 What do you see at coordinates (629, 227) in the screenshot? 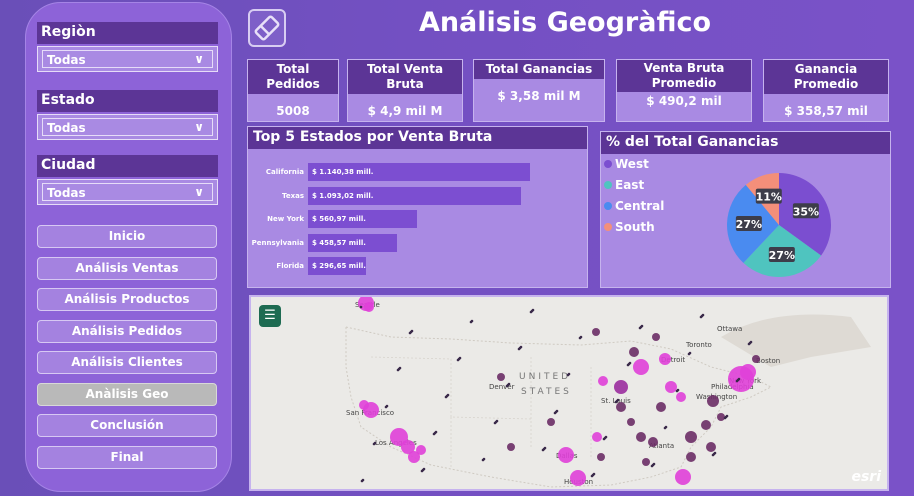
I see `legend-item: South` at bounding box center [629, 227].